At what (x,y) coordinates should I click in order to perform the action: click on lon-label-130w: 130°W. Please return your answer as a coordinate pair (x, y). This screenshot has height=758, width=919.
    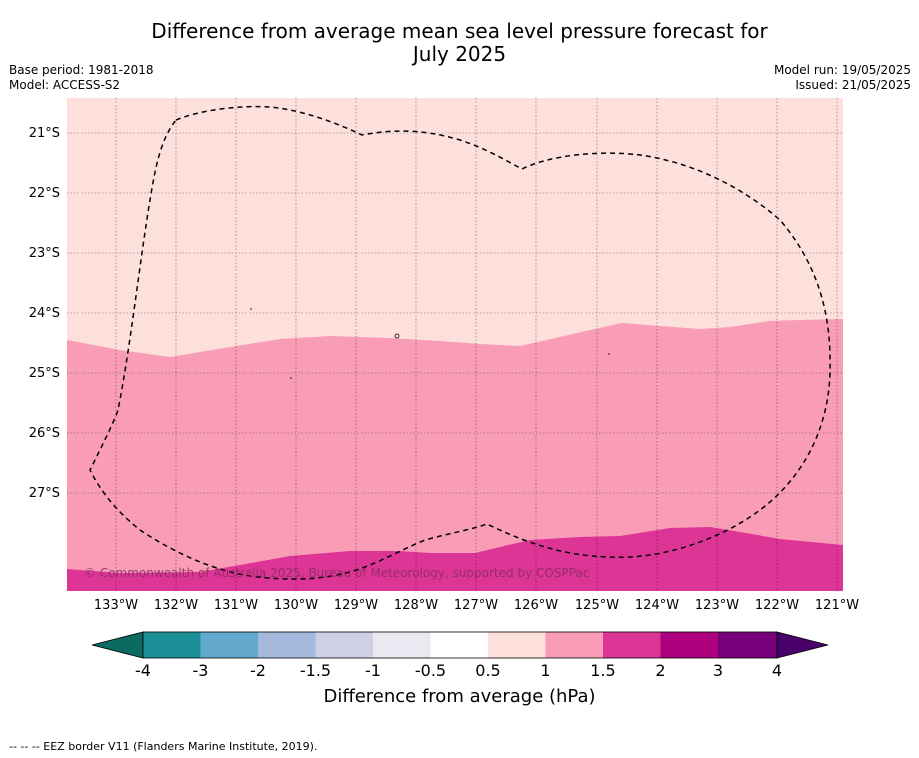
    Looking at the image, I should click on (296, 605).